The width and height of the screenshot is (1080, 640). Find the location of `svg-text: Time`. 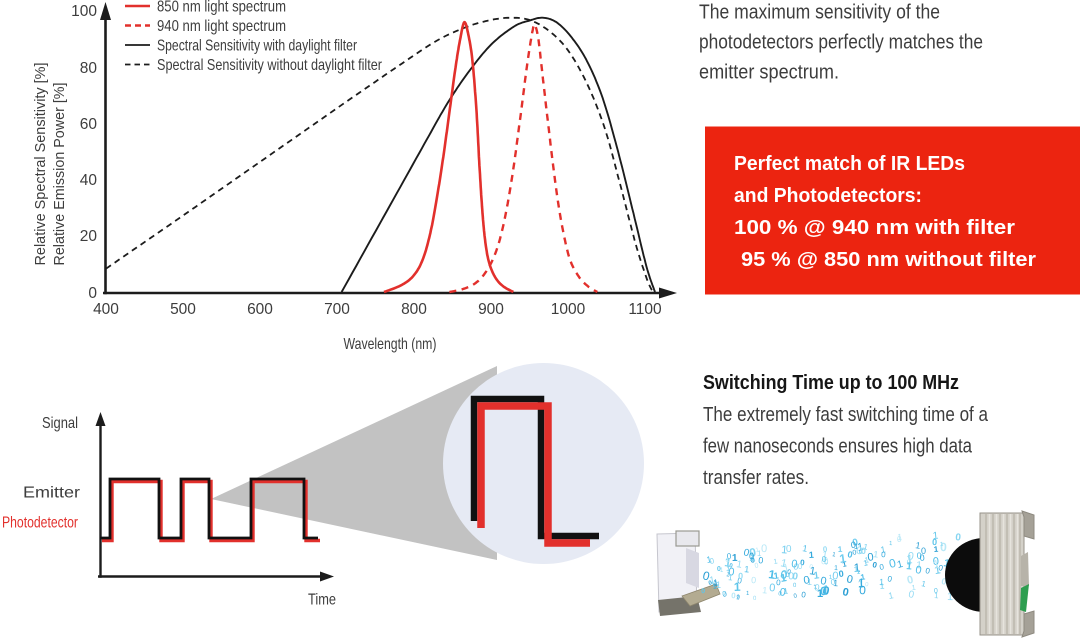

svg-text: Time is located at coordinates (322, 600).